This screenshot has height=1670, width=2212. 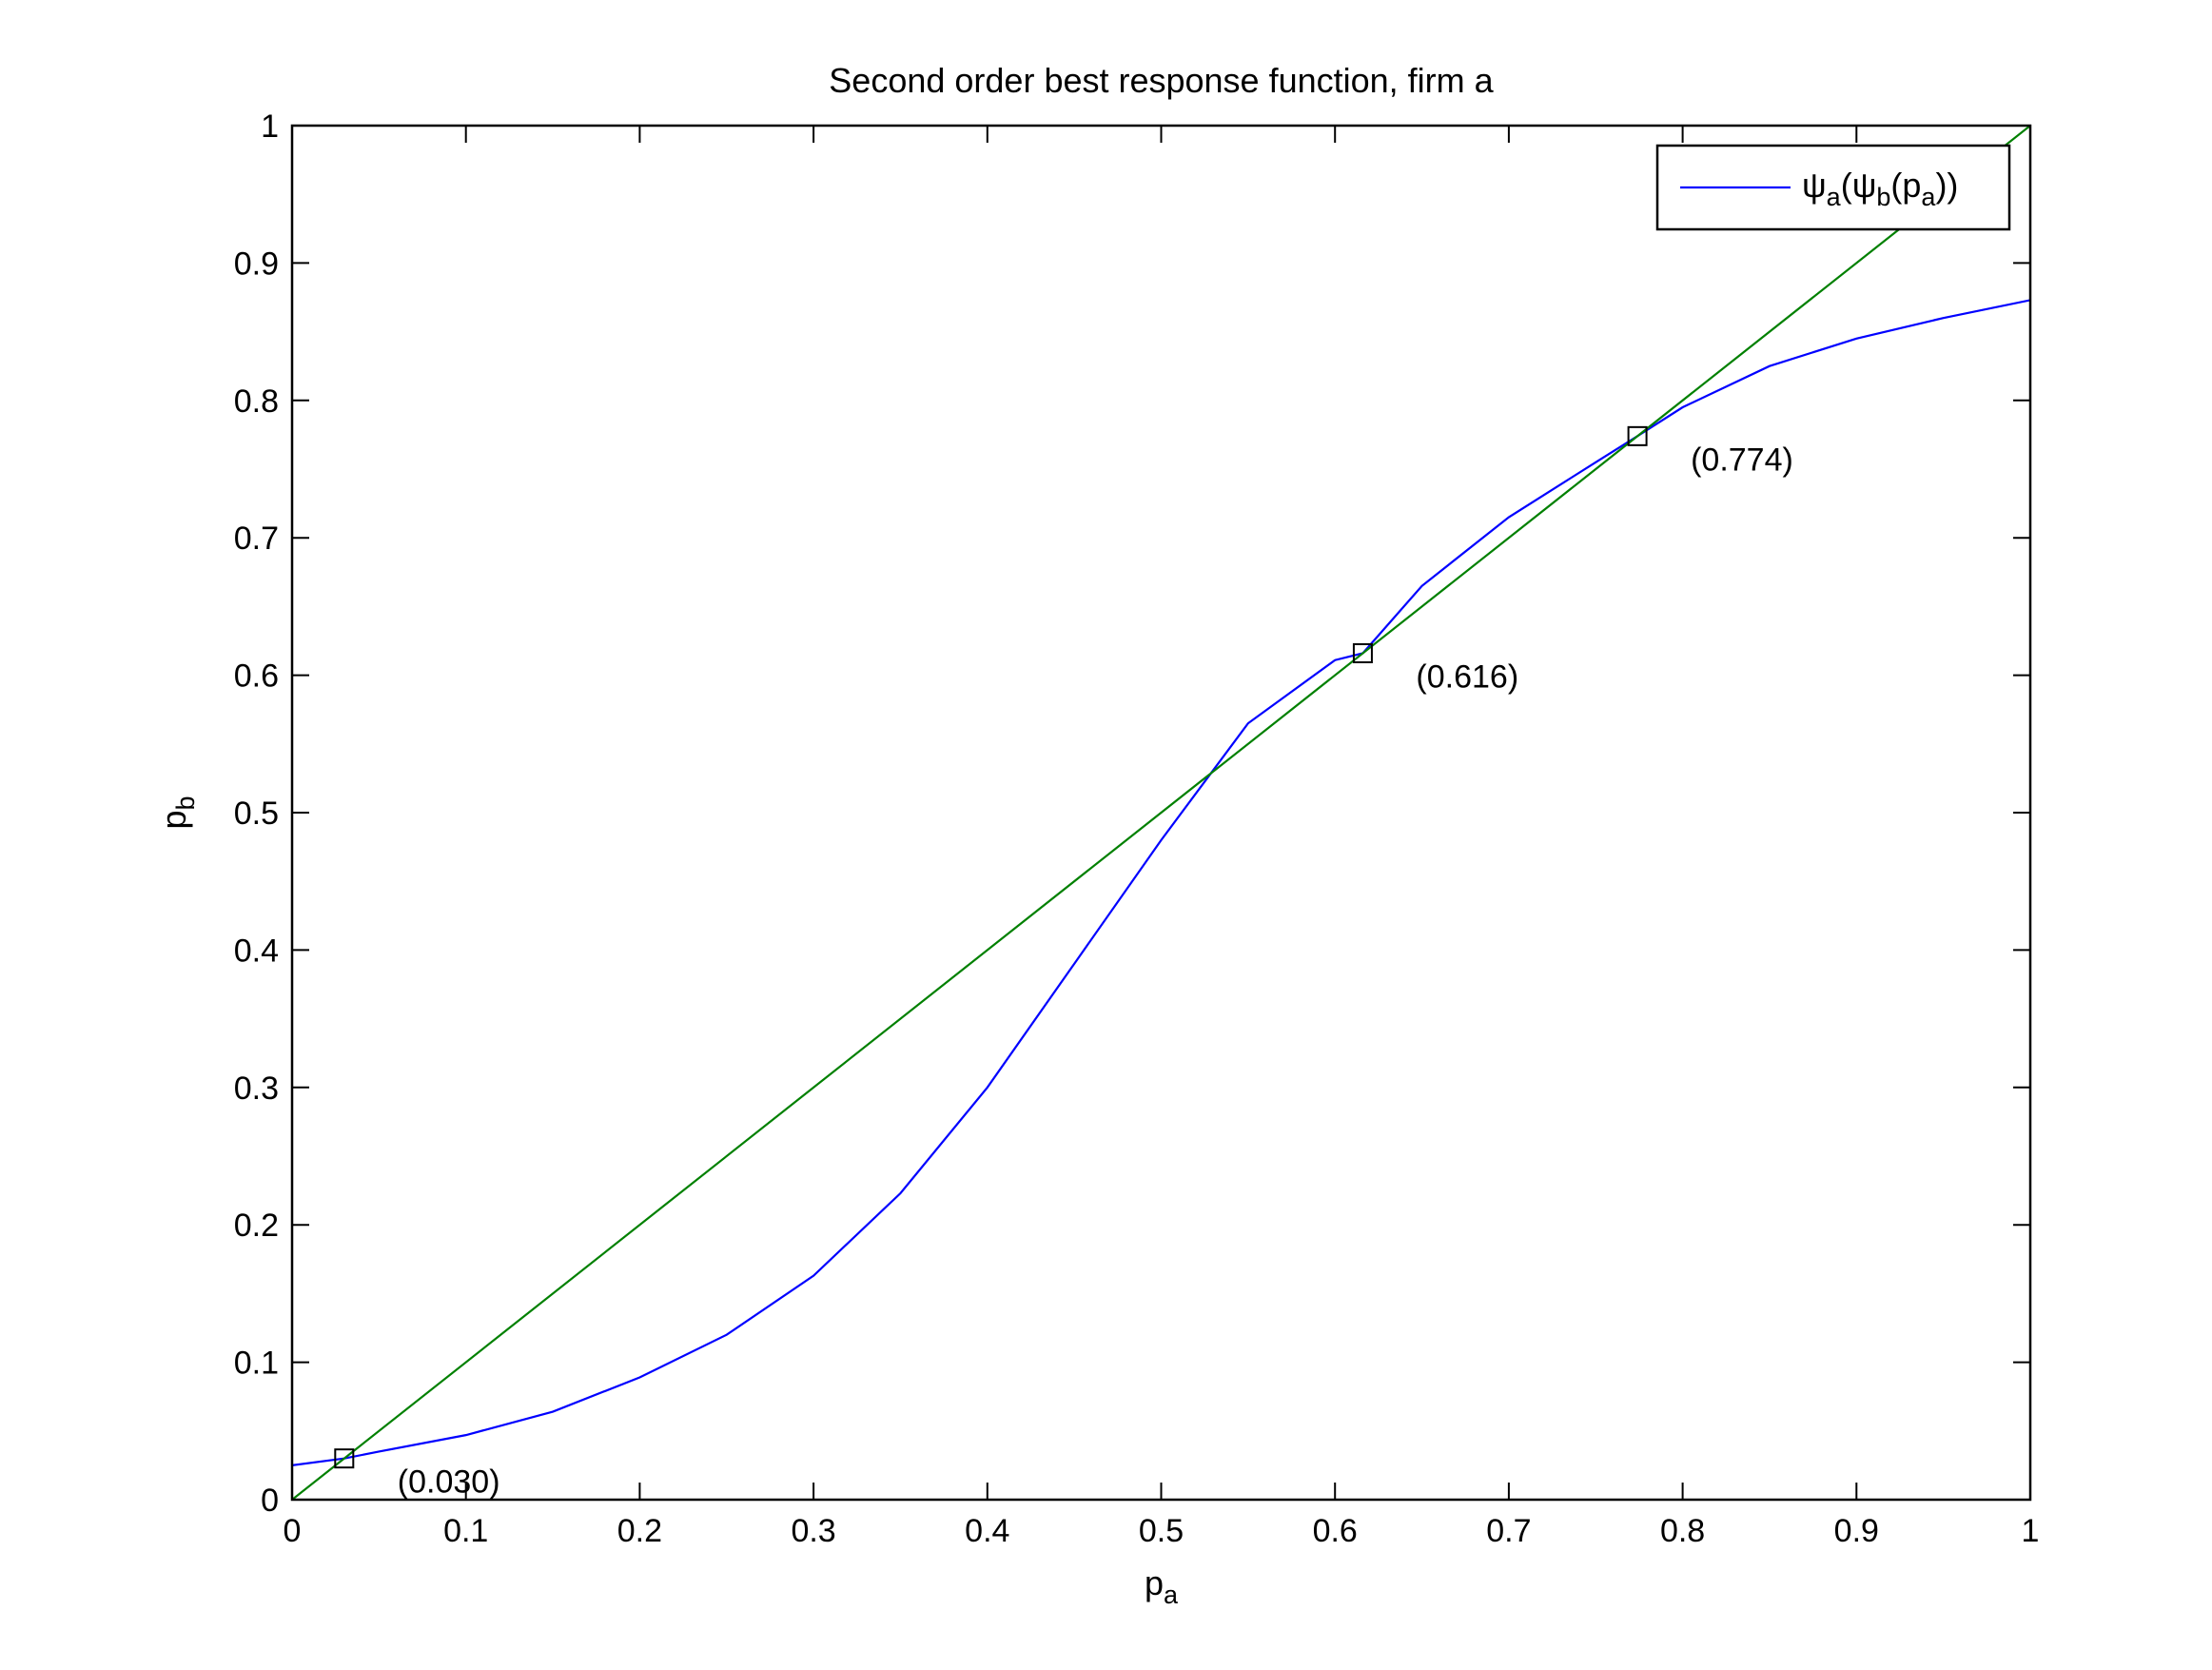 What do you see at coordinates (256, 264) in the screenshot?
I see `y-tick-label: 0.9` at bounding box center [256, 264].